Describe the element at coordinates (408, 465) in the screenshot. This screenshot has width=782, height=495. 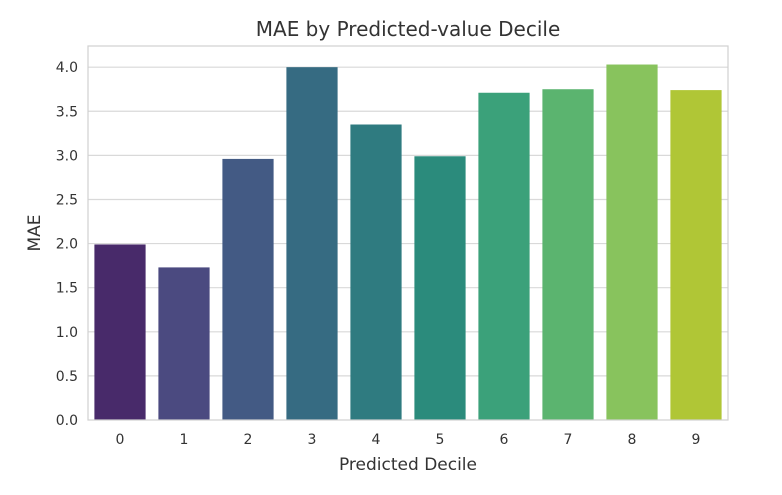
I see `x-axis-label: Predicted Decile` at that location.